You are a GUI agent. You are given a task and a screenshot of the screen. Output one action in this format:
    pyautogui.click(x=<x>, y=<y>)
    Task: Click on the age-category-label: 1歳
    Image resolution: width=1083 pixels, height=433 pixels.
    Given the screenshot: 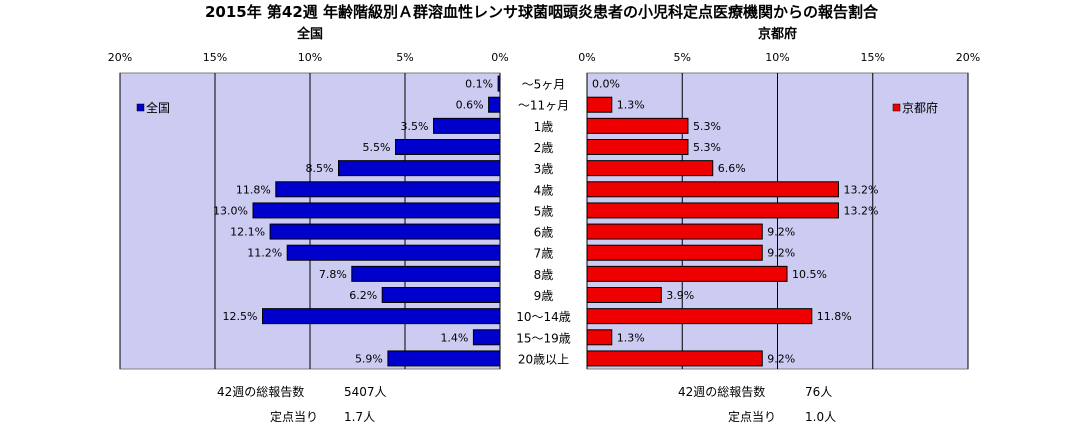 What is the action you would take?
    pyautogui.click(x=544, y=127)
    